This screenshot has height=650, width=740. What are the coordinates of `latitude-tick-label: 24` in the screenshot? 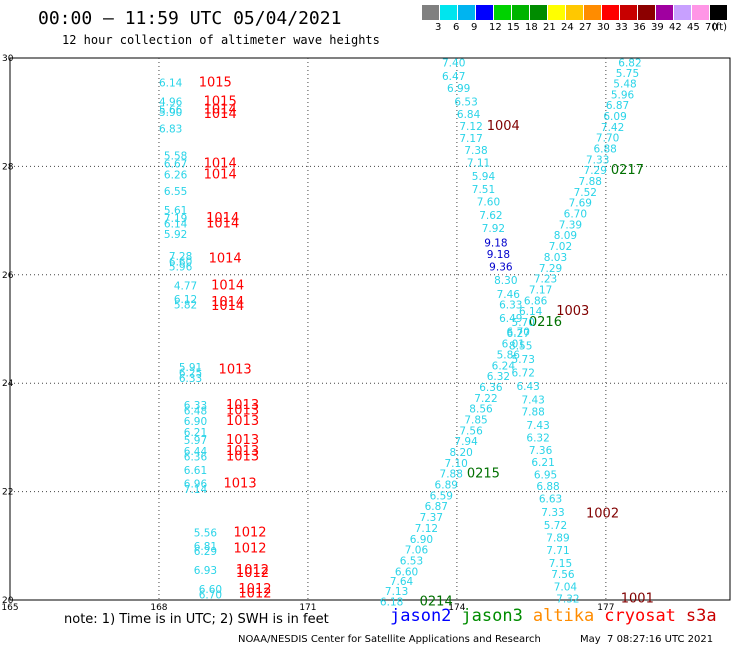 It's located at (8, 384).